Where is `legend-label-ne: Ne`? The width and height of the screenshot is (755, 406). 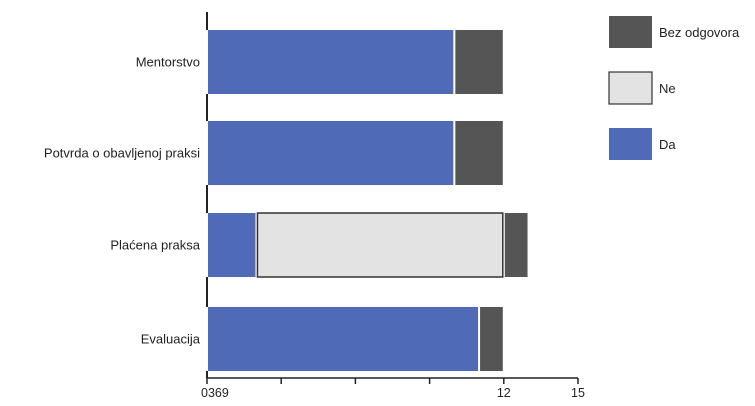
legend-label-ne: Ne is located at coordinates (667, 88).